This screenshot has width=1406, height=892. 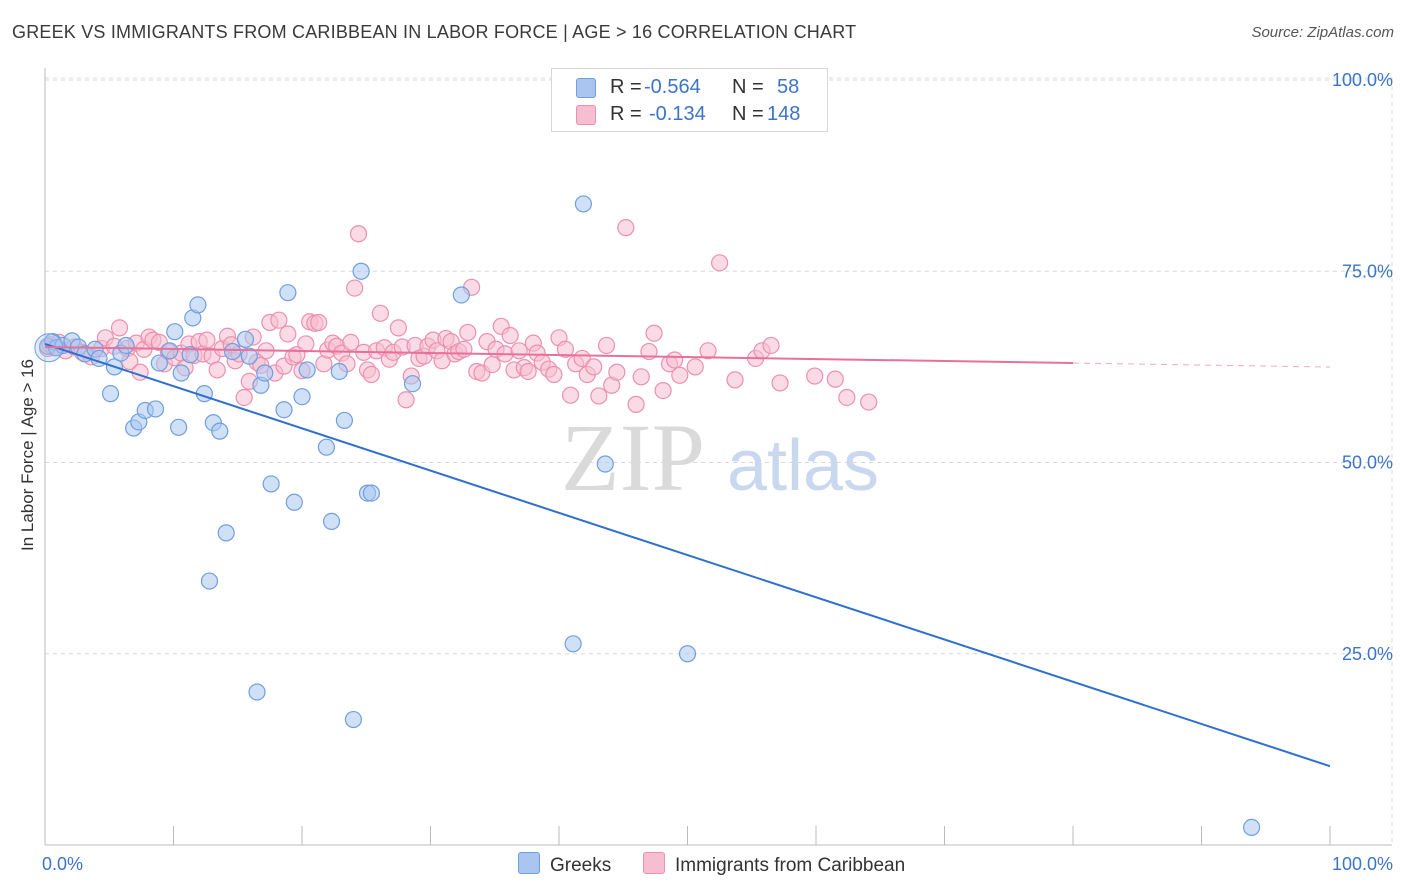 I want to click on legend-n-label: N =, so click(x=748, y=114).